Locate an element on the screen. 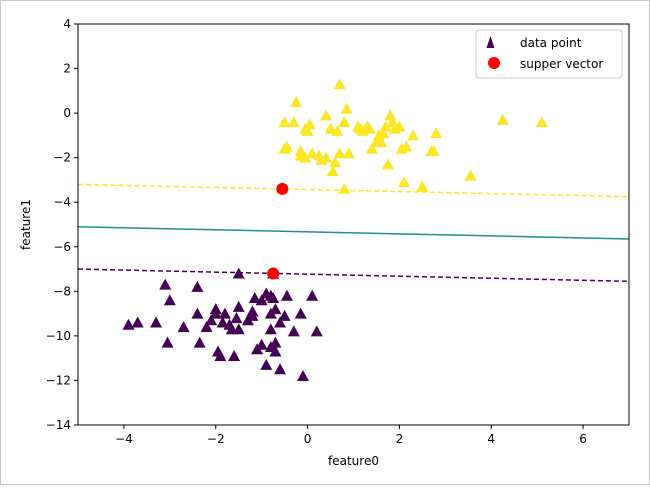 The height and width of the screenshot is (489, 650). x-tick-label: −2 is located at coordinates (216, 439).